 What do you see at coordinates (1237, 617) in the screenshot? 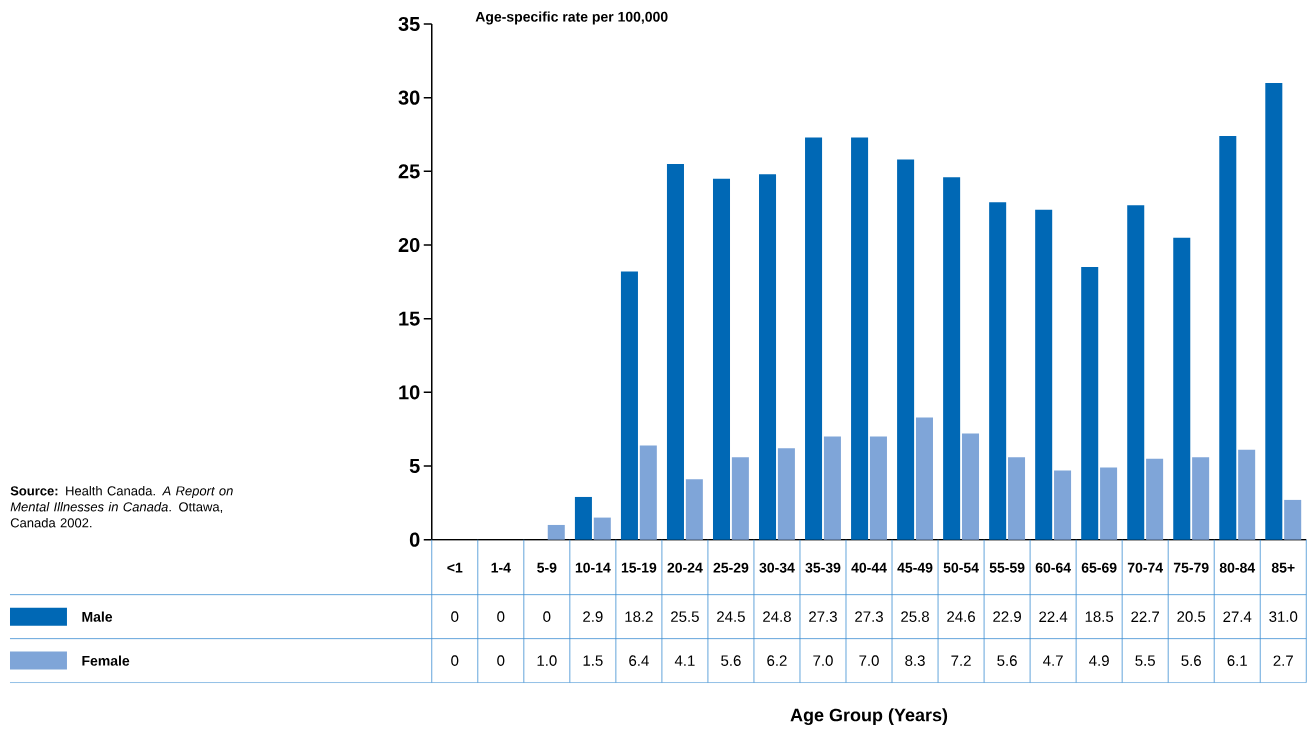
I see `data-label: 27.4` at bounding box center [1237, 617].